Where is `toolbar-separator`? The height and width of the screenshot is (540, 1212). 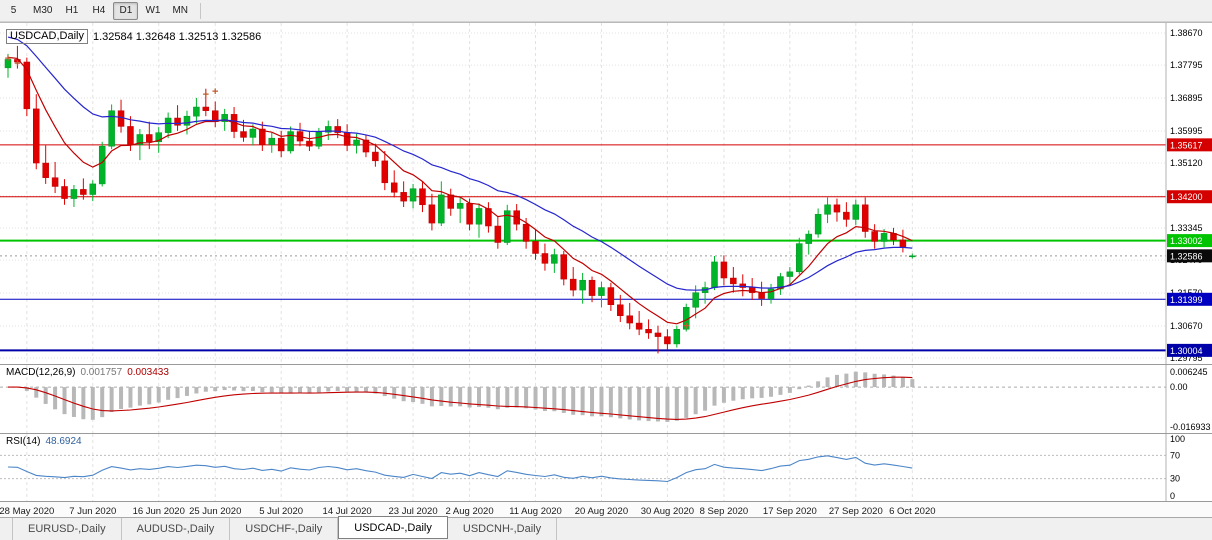 toolbar-separator is located at coordinates (201, 10).